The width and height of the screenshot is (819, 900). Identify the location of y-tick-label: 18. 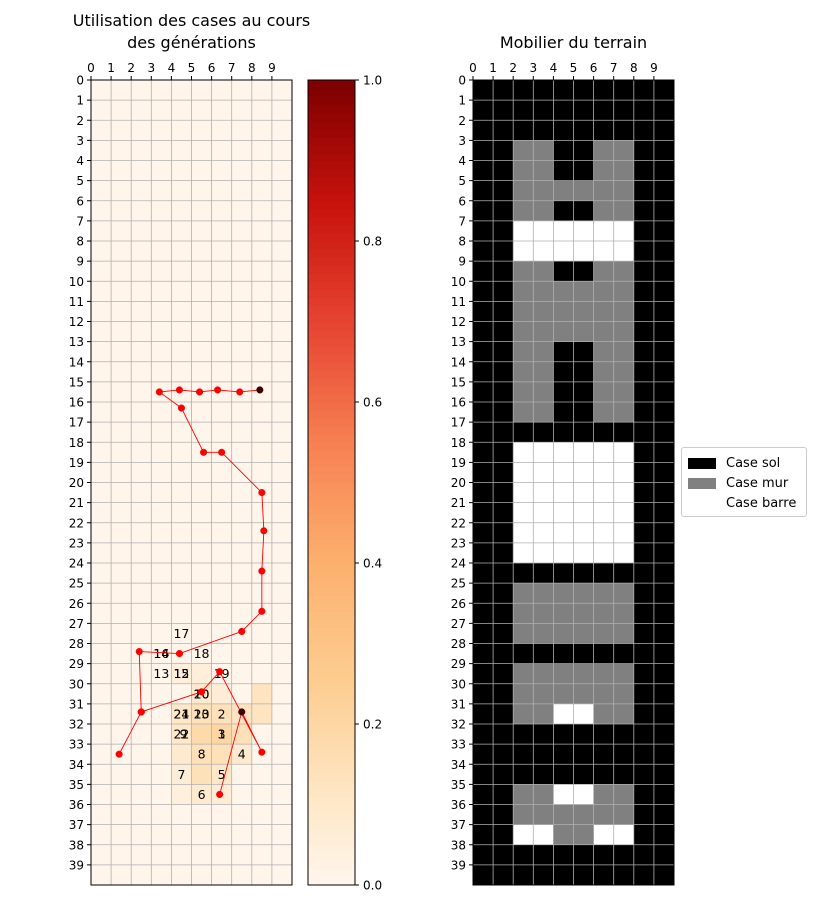
(76, 443).